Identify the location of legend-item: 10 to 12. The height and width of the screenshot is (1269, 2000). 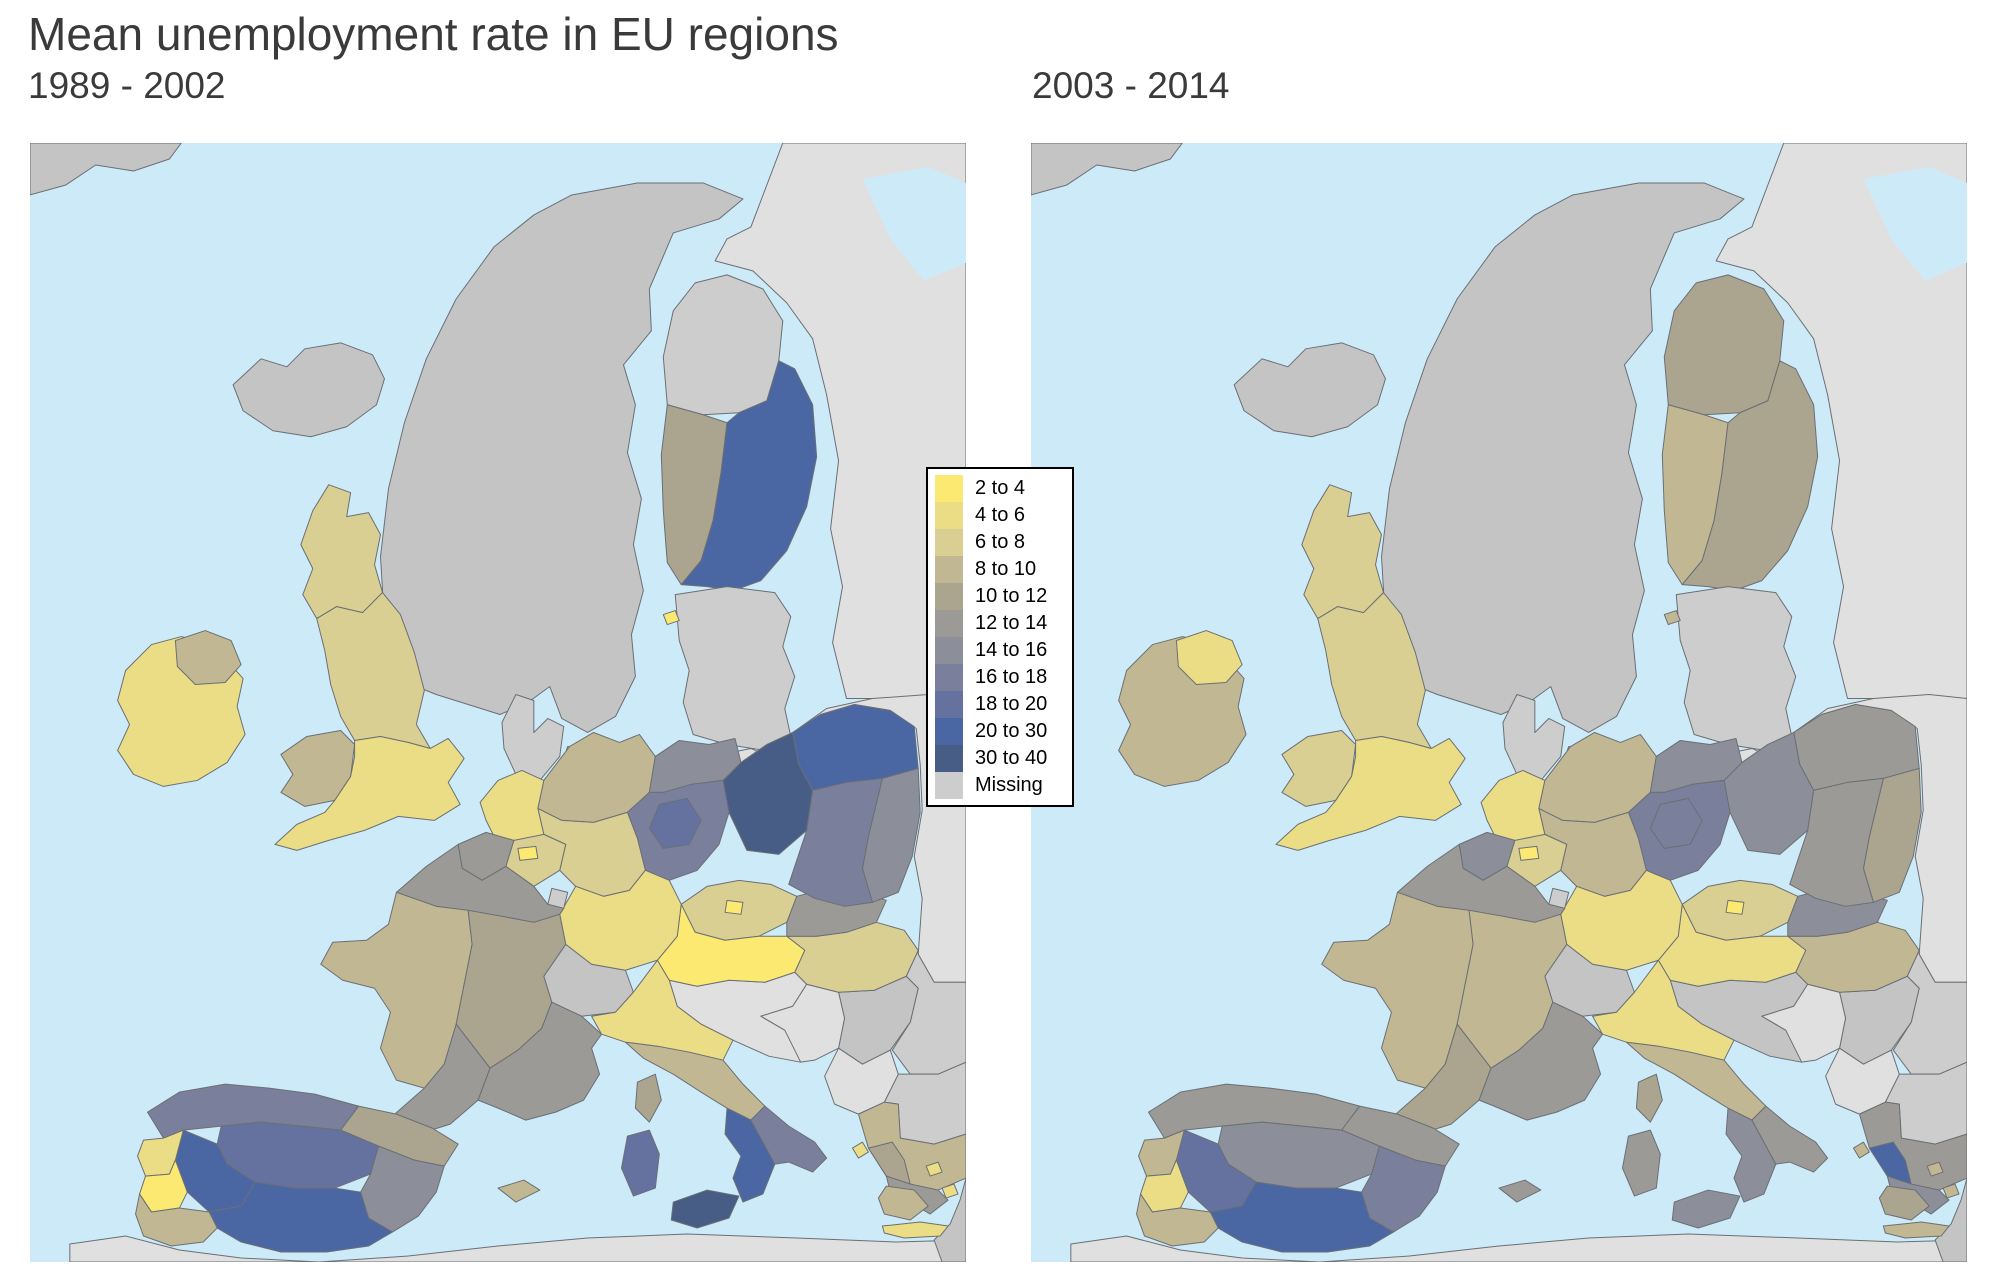
(1001, 596).